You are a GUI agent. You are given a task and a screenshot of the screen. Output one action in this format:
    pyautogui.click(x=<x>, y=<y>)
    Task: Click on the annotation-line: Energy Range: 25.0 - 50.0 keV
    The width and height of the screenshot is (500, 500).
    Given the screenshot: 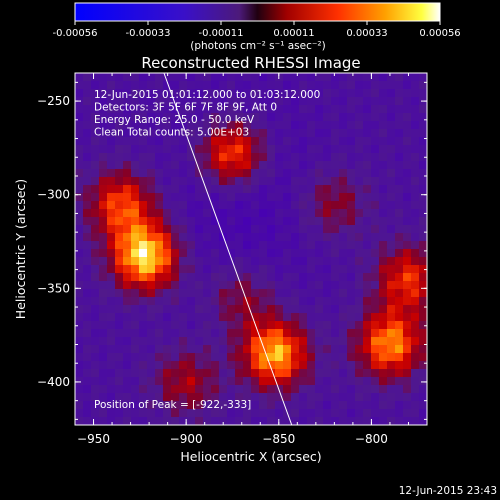 What is the action you would take?
    pyautogui.click(x=174, y=120)
    